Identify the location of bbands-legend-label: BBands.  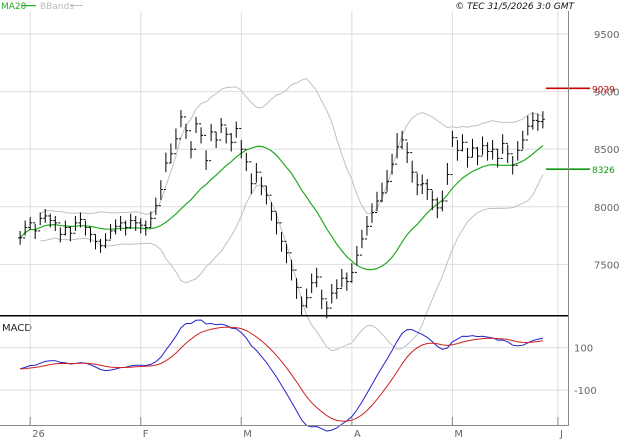
(57, 7).